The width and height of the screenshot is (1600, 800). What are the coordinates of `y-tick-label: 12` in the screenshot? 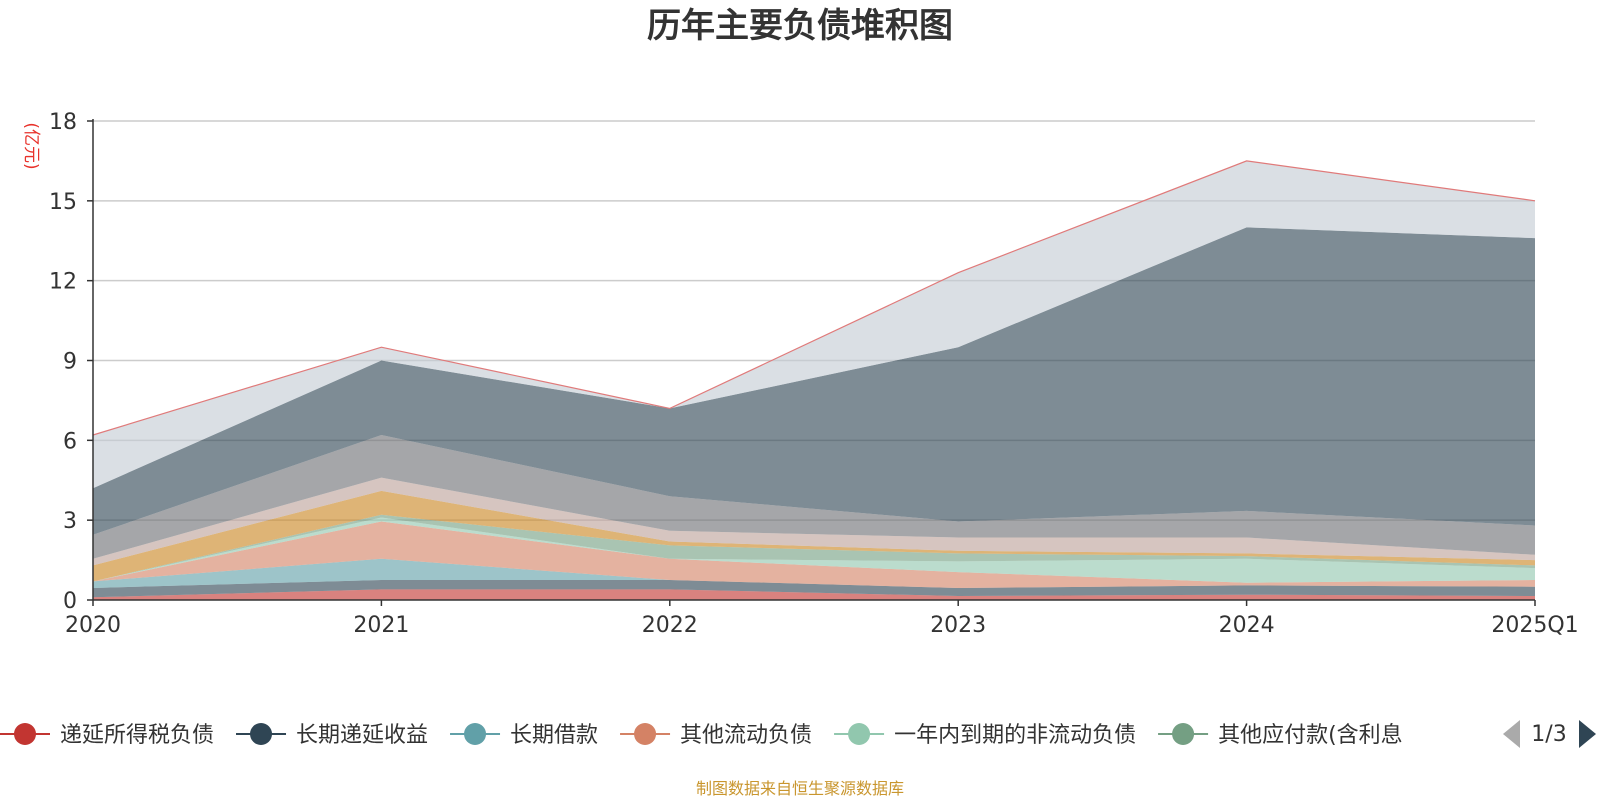 It's located at (63, 282).